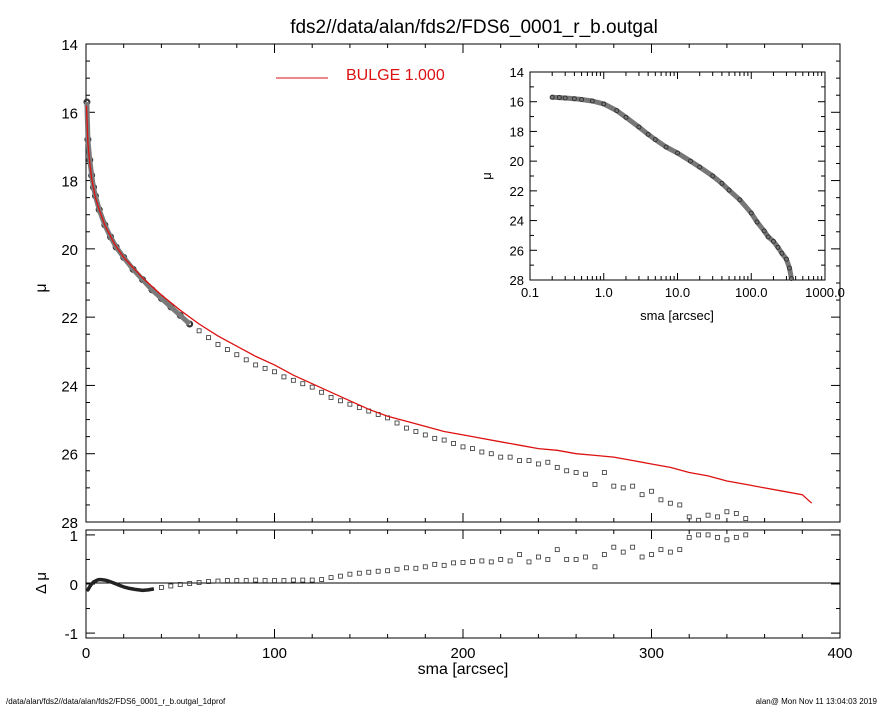  What do you see at coordinates (69, 45) in the screenshot?
I see `main-y-tick-label: 14` at bounding box center [69, 45].